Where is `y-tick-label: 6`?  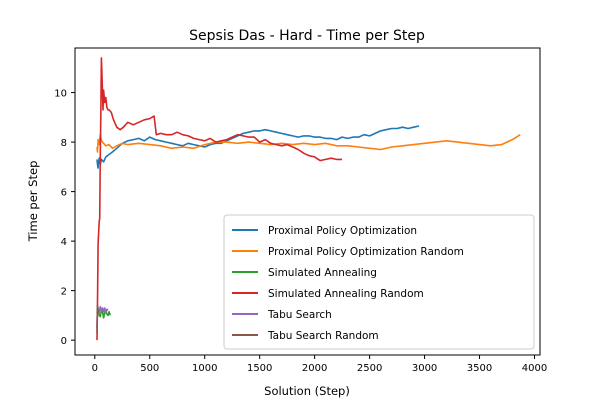
y-tick-label: 6 is located at coordinates (64, 193).